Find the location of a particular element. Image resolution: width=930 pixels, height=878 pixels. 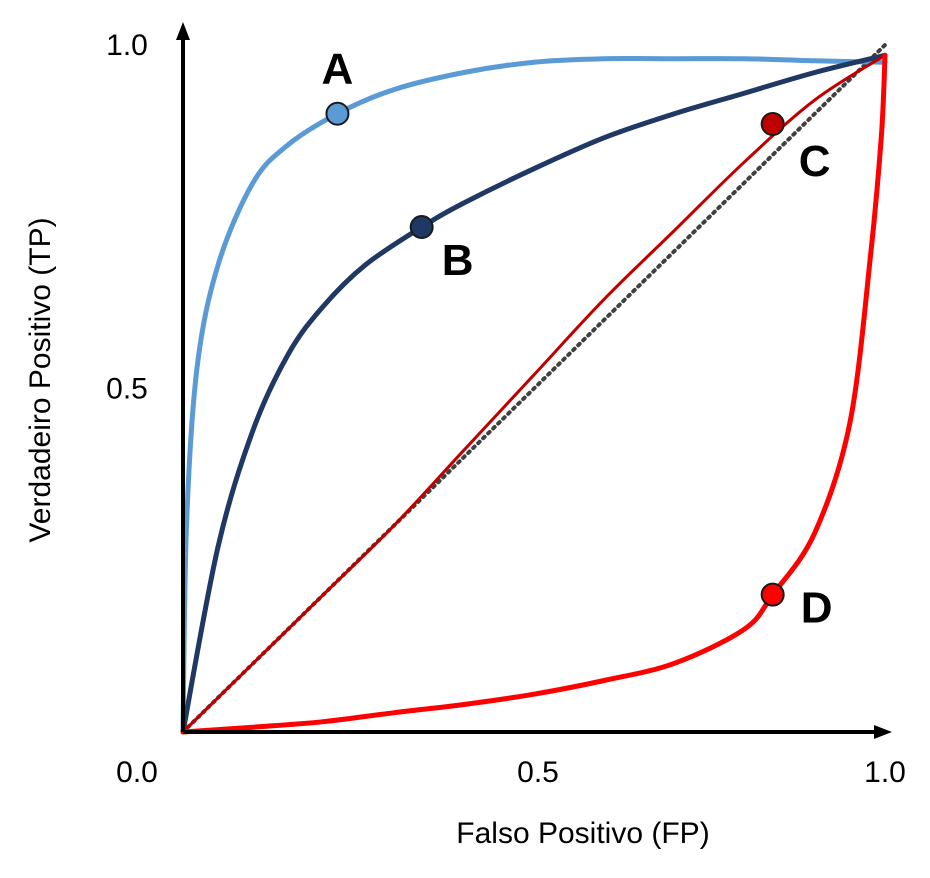

point-c-label: C is located at coordinates (815, 161).